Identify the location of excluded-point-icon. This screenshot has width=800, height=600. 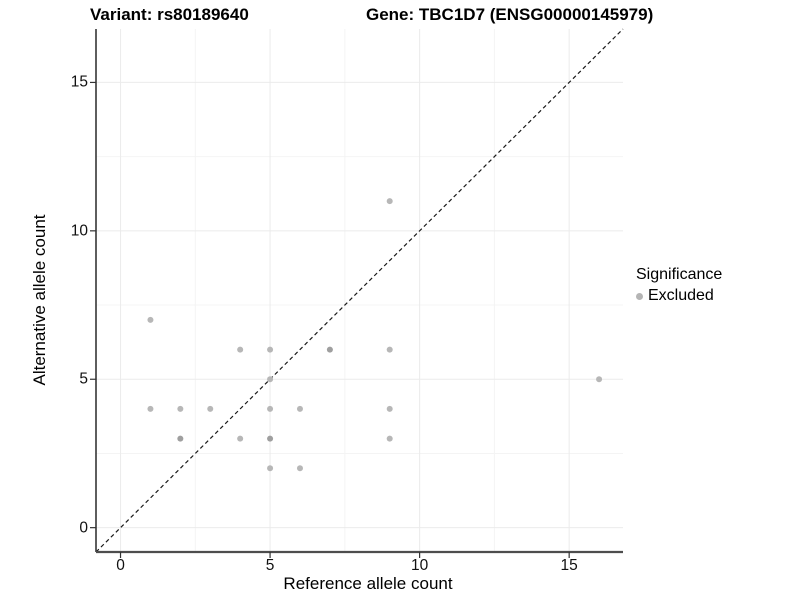
(639, 296).